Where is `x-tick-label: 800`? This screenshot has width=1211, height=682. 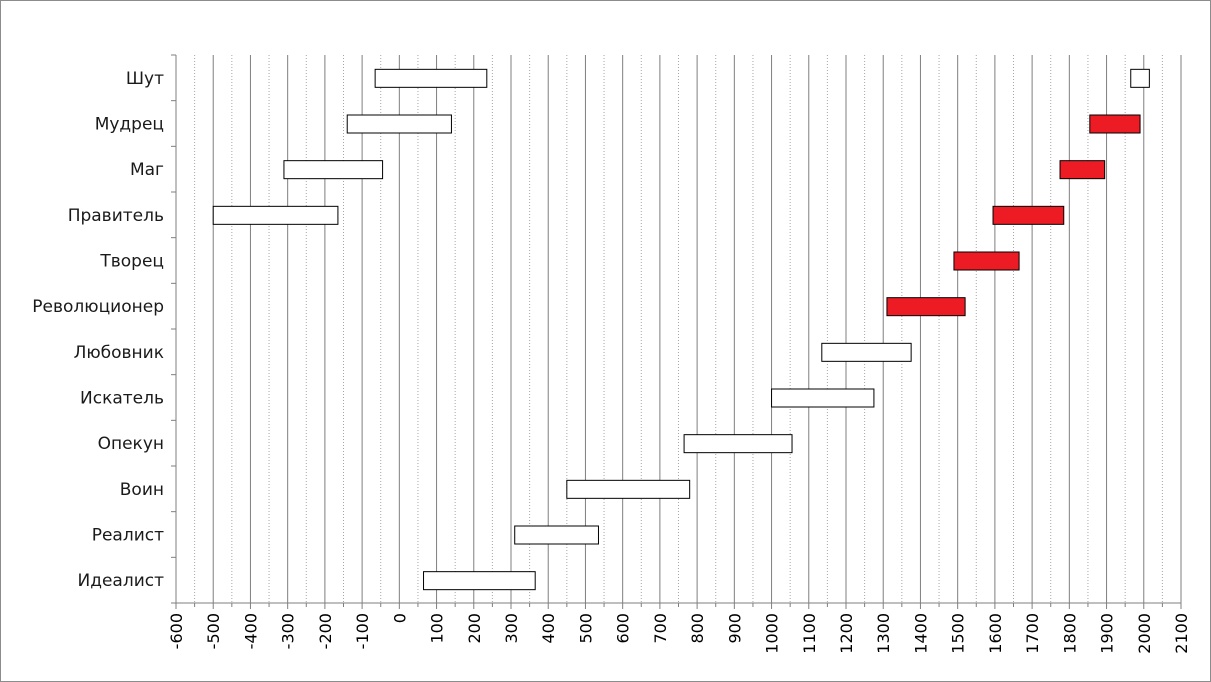 x-tick-label: 800 is located at coordinates (697, 628).